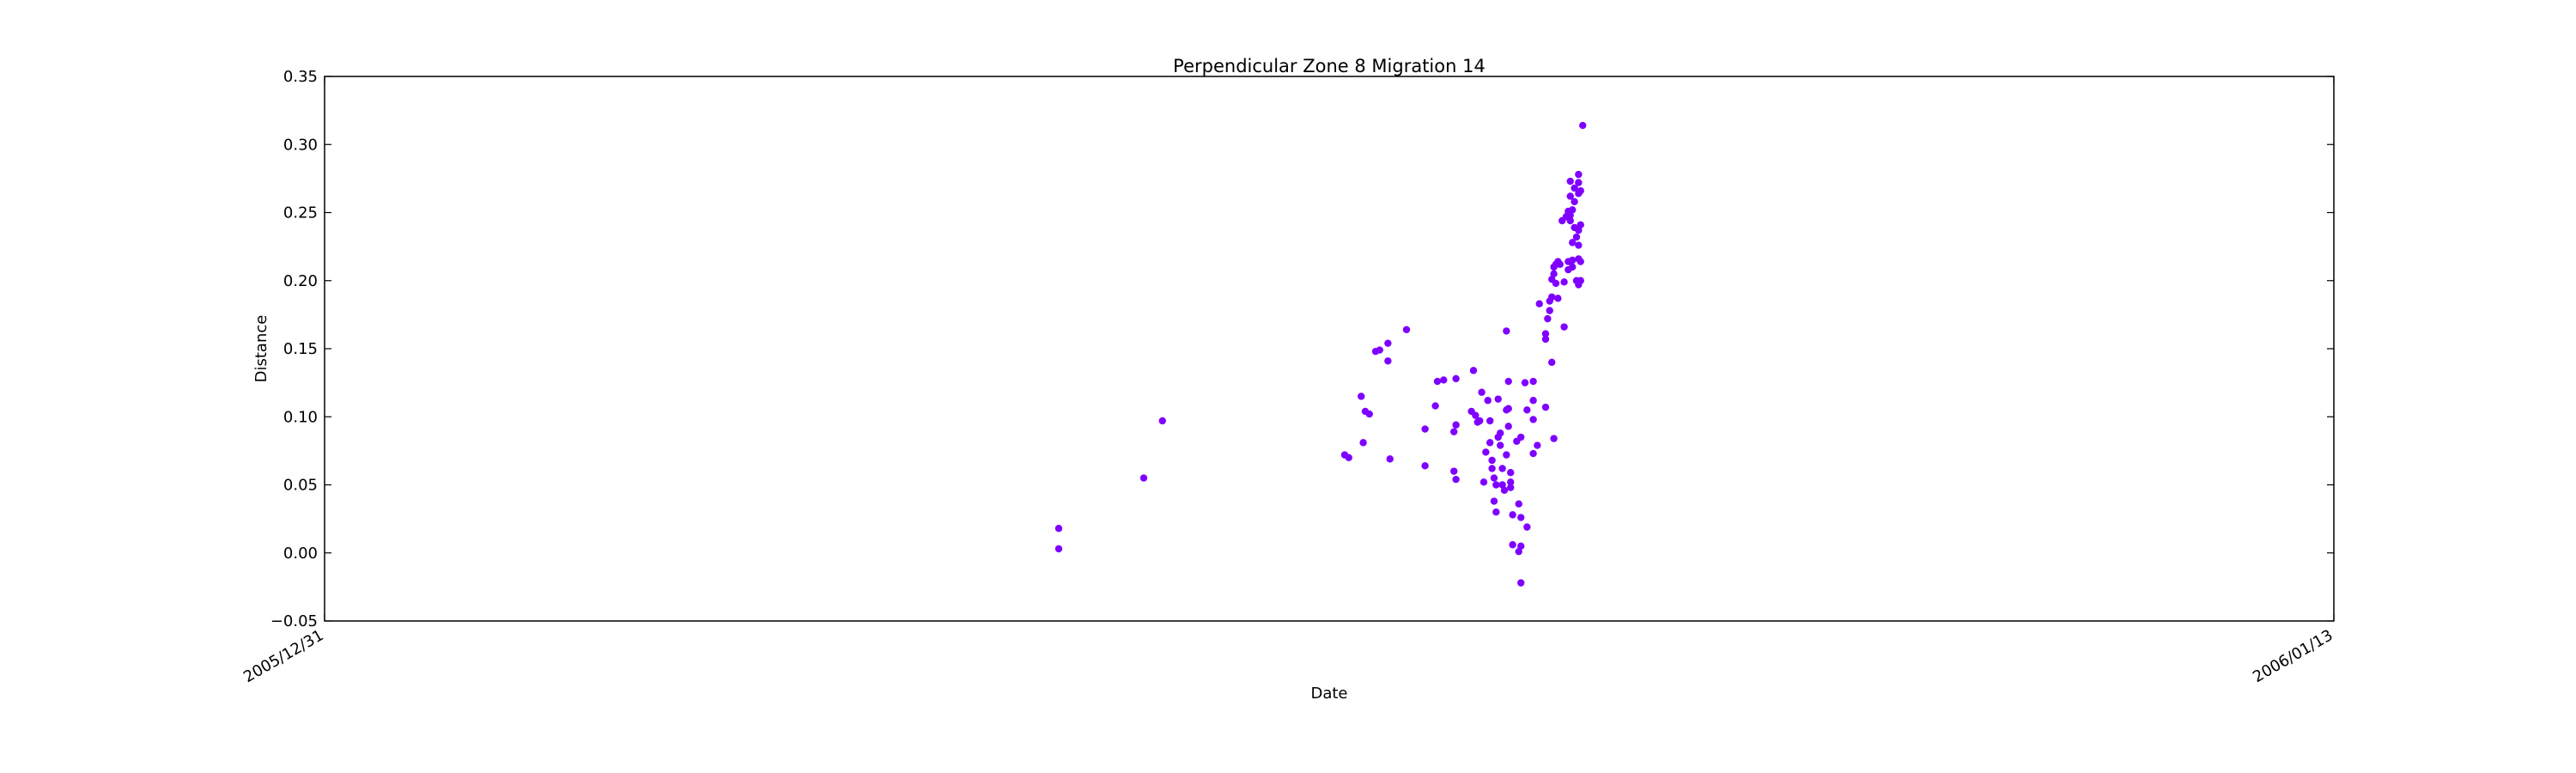 This screenshot has width=2576, height=773. Describe the element at coordinates (301, 417) in the screenshot. I see `y-tick-label: 0.10` at that location.